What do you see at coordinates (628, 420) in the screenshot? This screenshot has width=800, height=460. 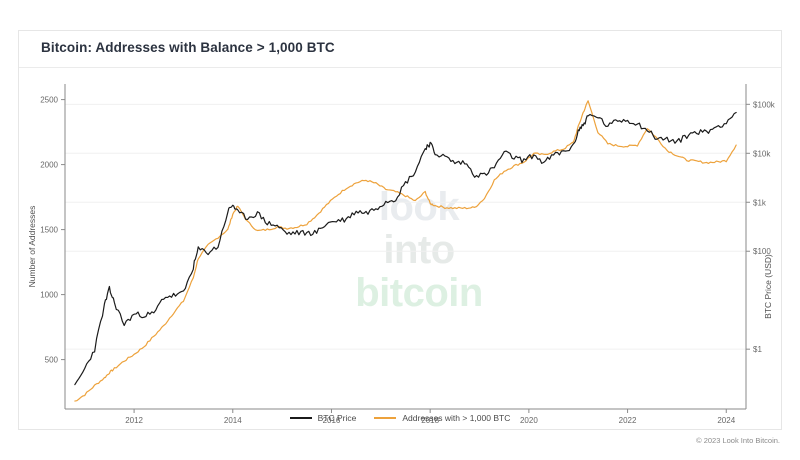 I see `x-axis-tick-label: 2022` at bounding box center [628, 420].